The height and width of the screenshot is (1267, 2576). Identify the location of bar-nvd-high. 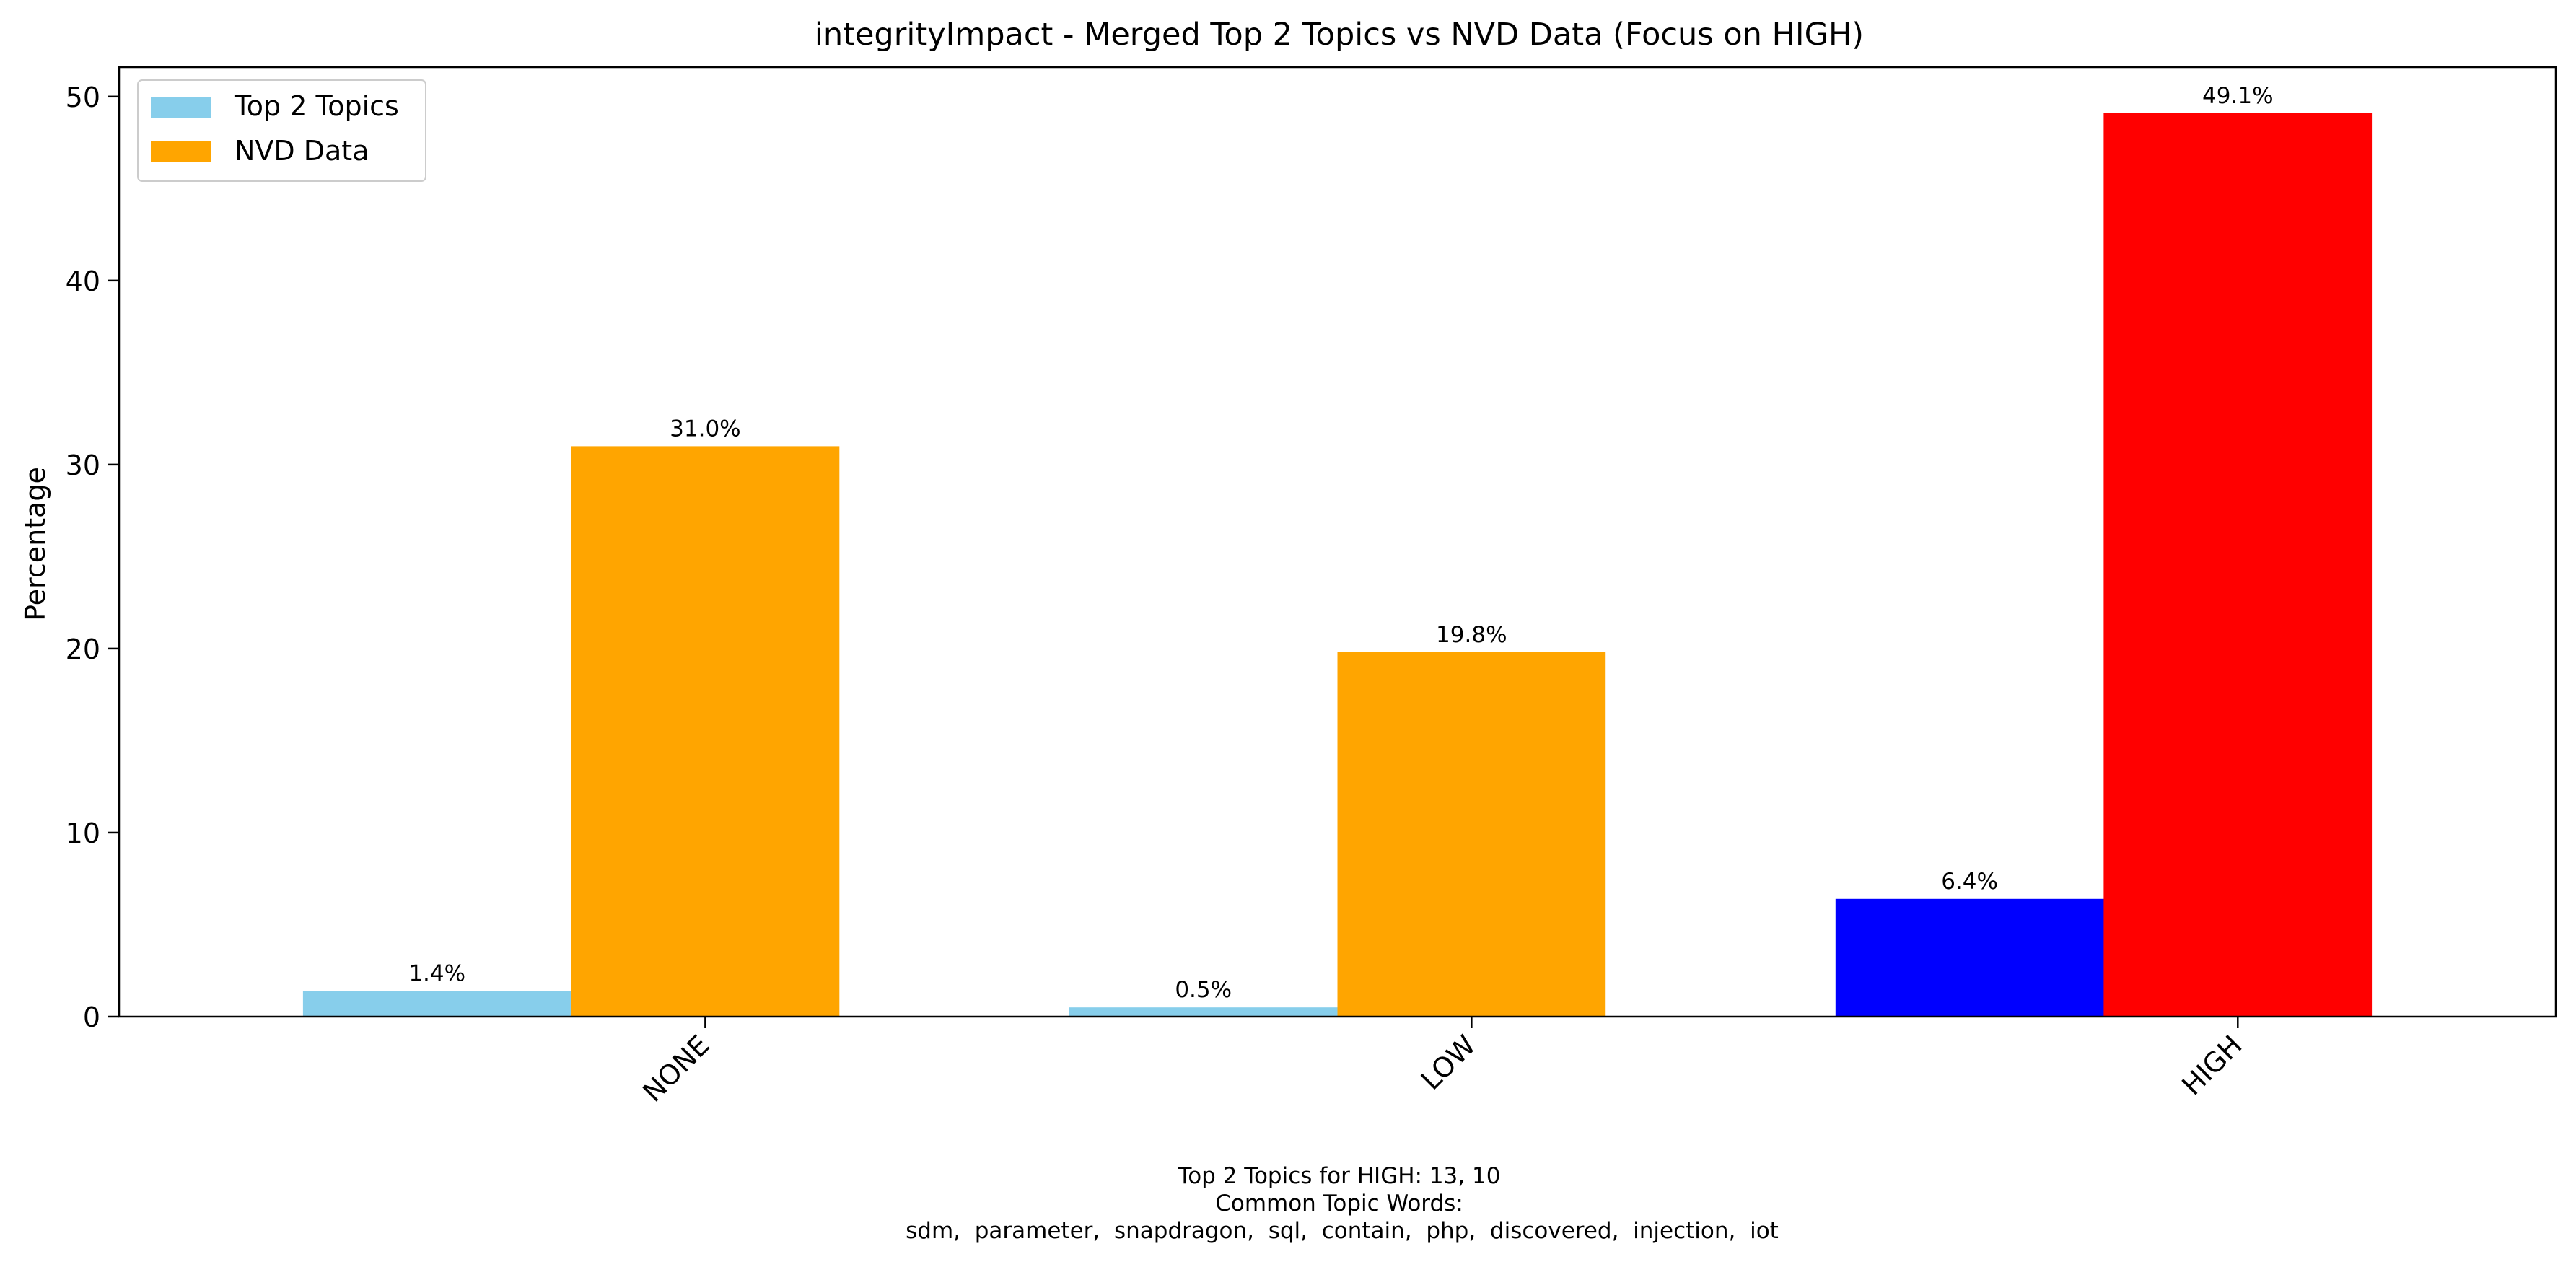
(2238, 565).